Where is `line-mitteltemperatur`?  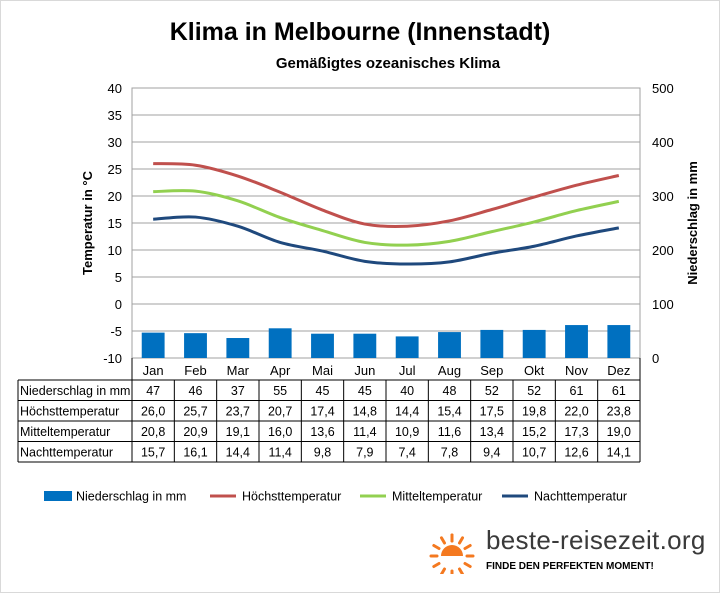
line-mitteltemperatur is located at coordinates (386, 218).